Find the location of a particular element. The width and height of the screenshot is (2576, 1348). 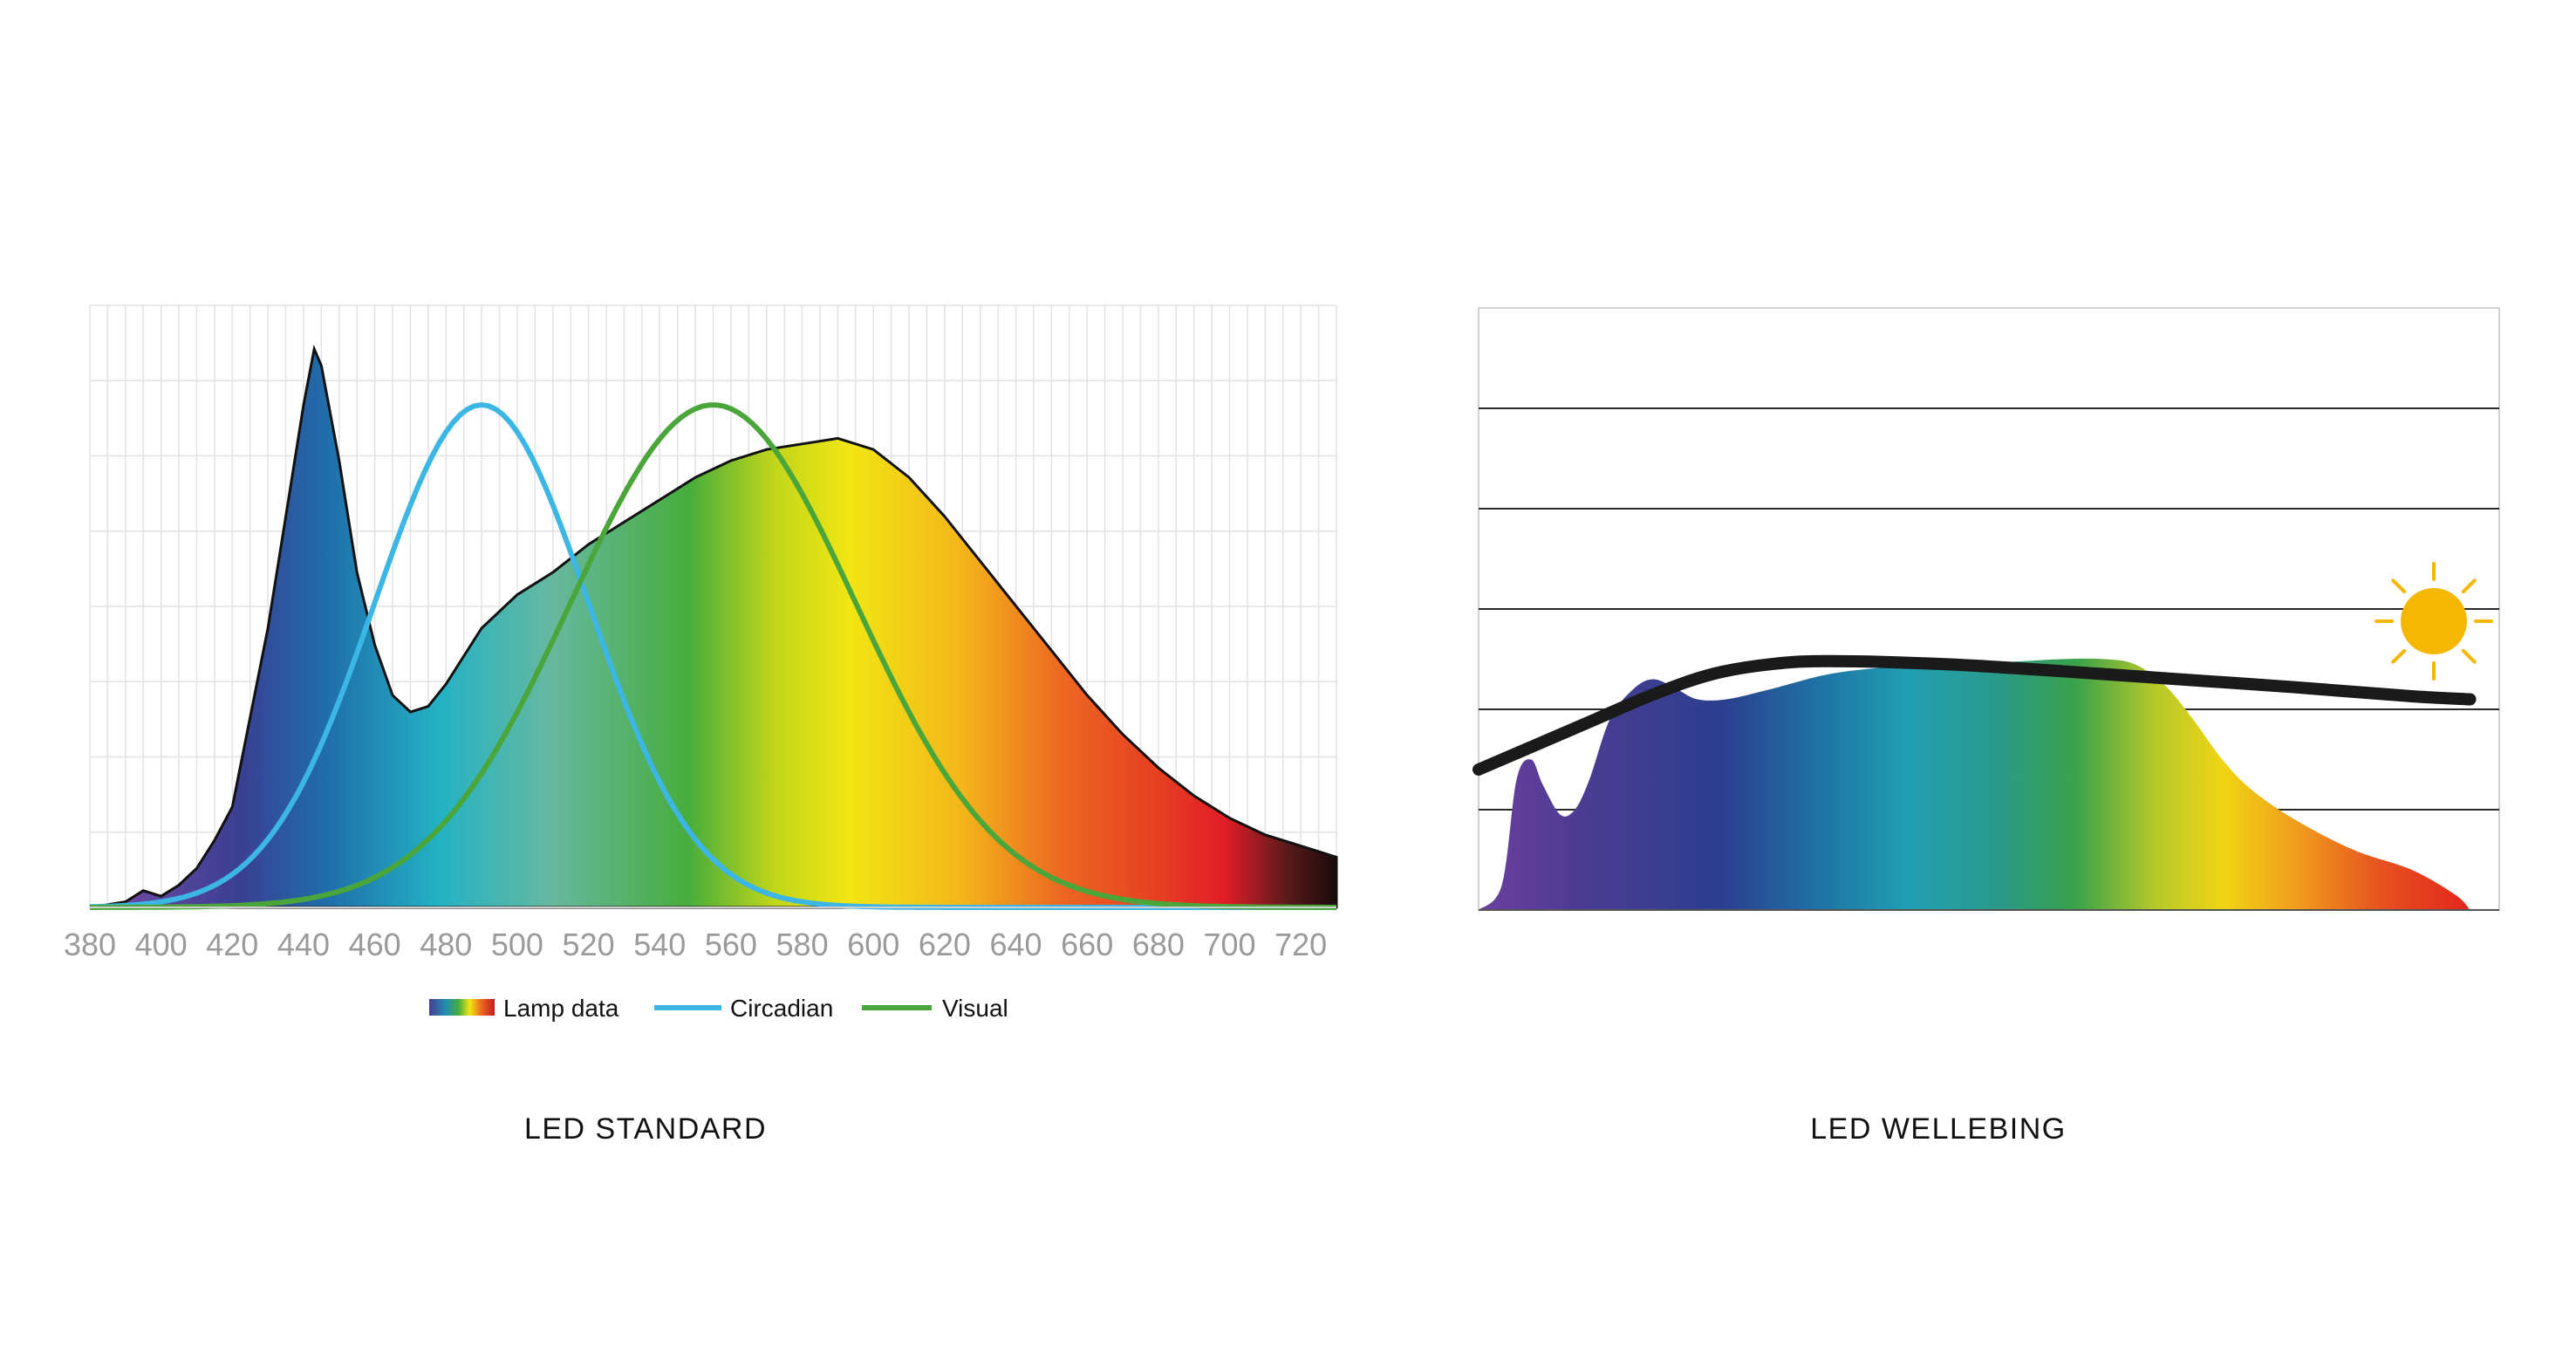

x-tick-label: 460 is located at coordinates (375, 945).